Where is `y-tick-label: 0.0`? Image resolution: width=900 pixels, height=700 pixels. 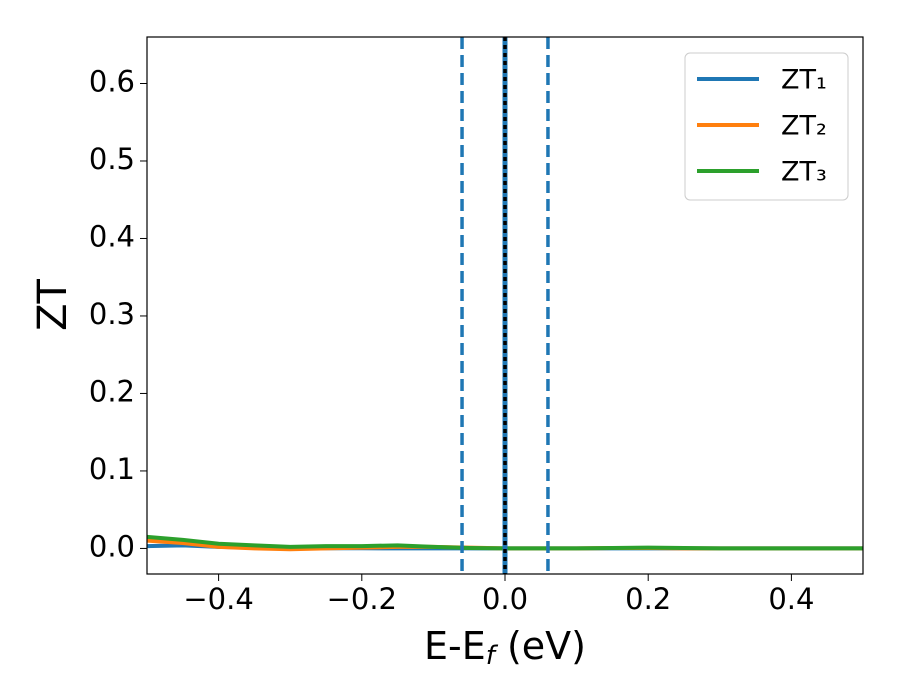 y-tick-label: 0.0 is located at coordinates (112, 546).